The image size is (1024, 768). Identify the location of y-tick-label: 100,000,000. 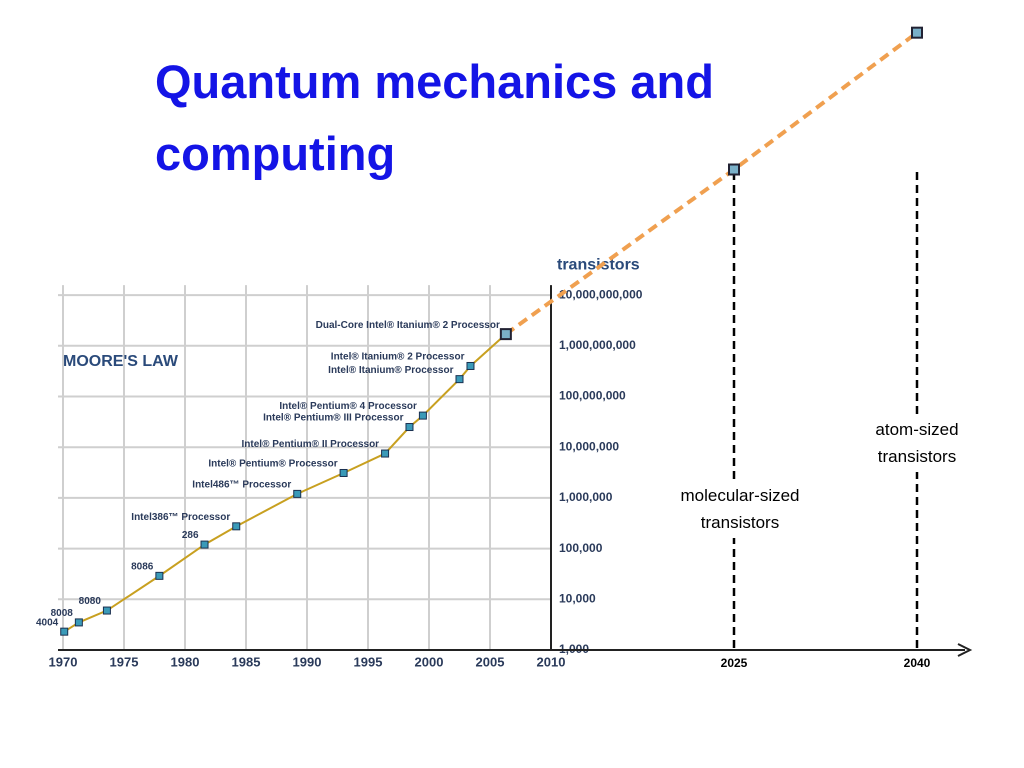
(592, 396).